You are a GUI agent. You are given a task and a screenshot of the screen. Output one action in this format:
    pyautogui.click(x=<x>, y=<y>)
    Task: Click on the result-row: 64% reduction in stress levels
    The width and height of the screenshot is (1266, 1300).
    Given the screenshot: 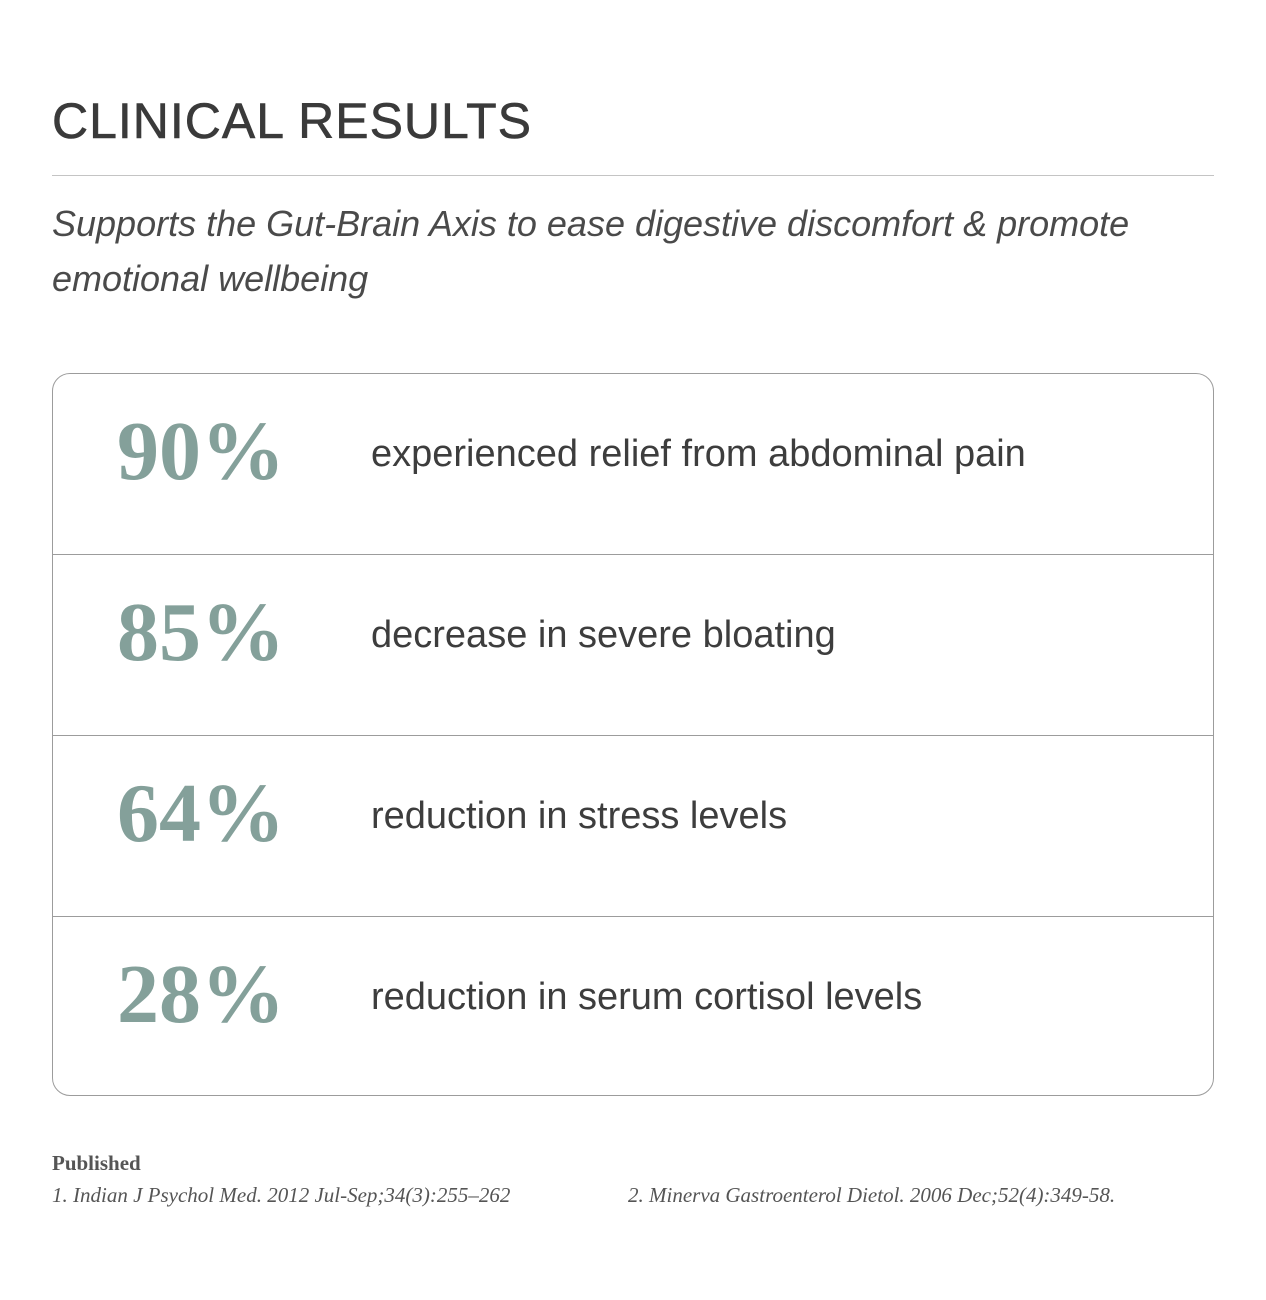 What is the action you would take?
    pyautogui.click(x=633, y=826)
    